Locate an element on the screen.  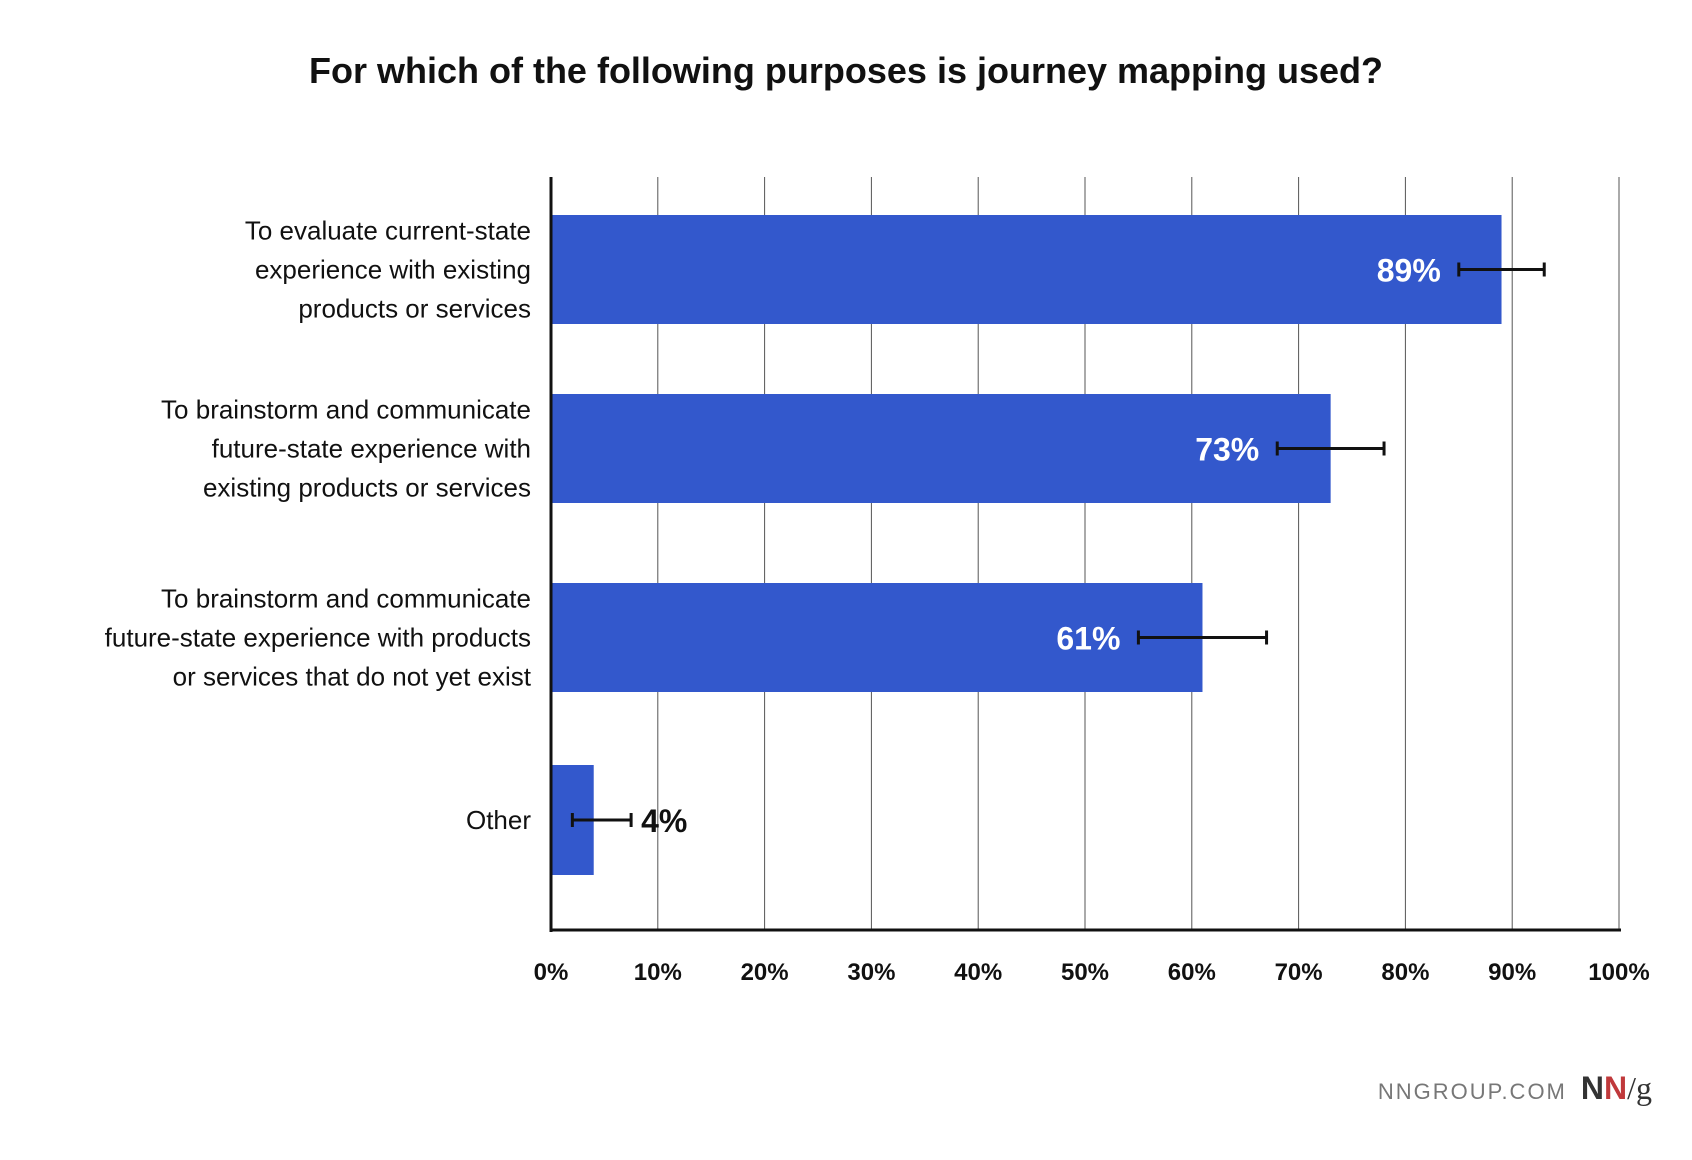
x-tick-label: 50% is located at coordinates (1085, 972).